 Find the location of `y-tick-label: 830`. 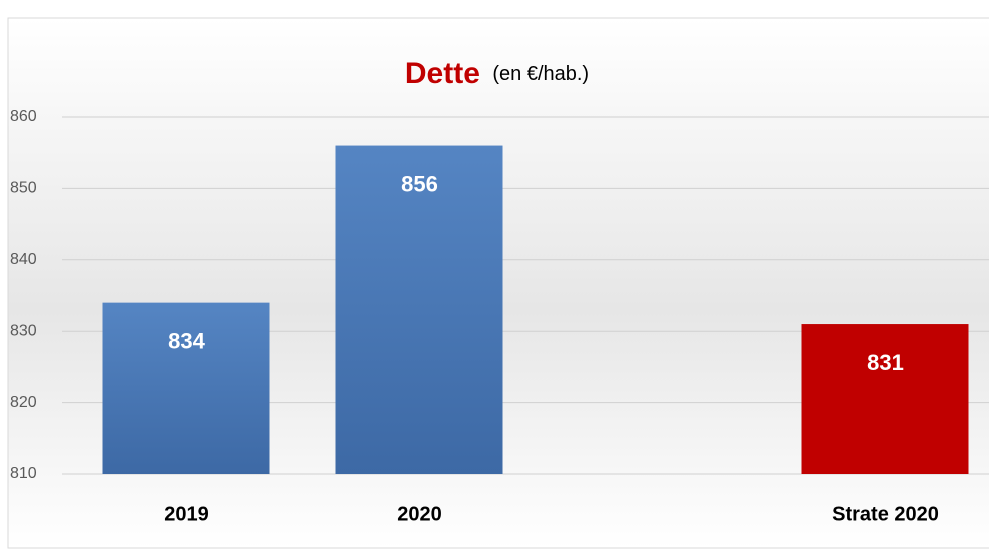

y-tick-label: 830 is located at coordinates (23, 330).